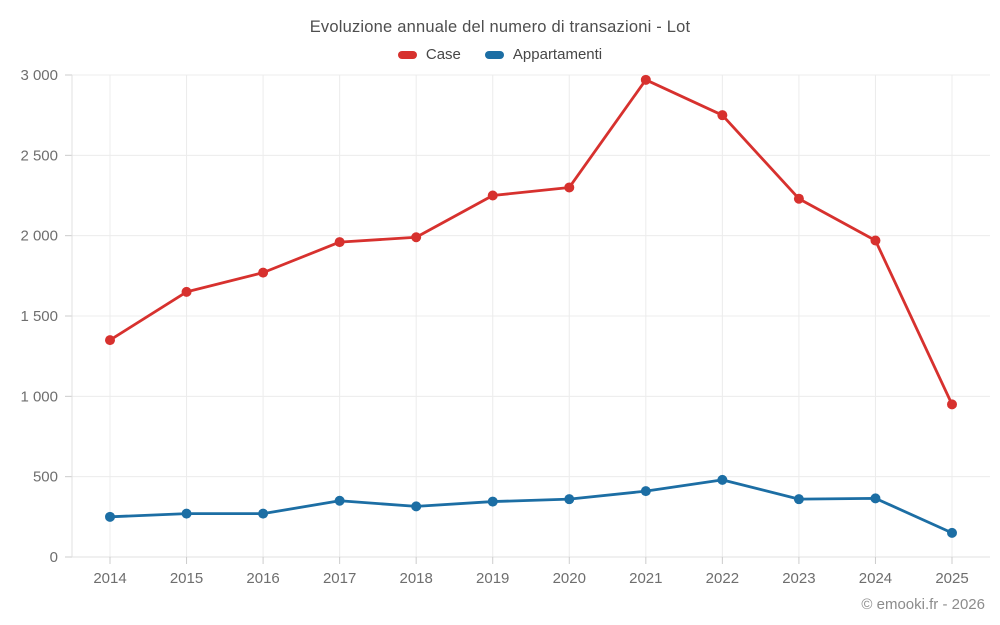 This screenshot has width=1000, height=625. Describe the element at coordinates (875, 498) in the screenshot. I see `data-point-appartamenti-2024` at that location.